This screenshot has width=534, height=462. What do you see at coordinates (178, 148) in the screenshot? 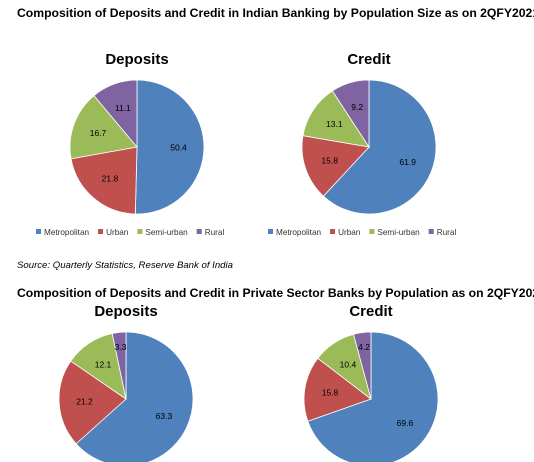
I see `data-label: 50.4` at bounding box center [178, 148].